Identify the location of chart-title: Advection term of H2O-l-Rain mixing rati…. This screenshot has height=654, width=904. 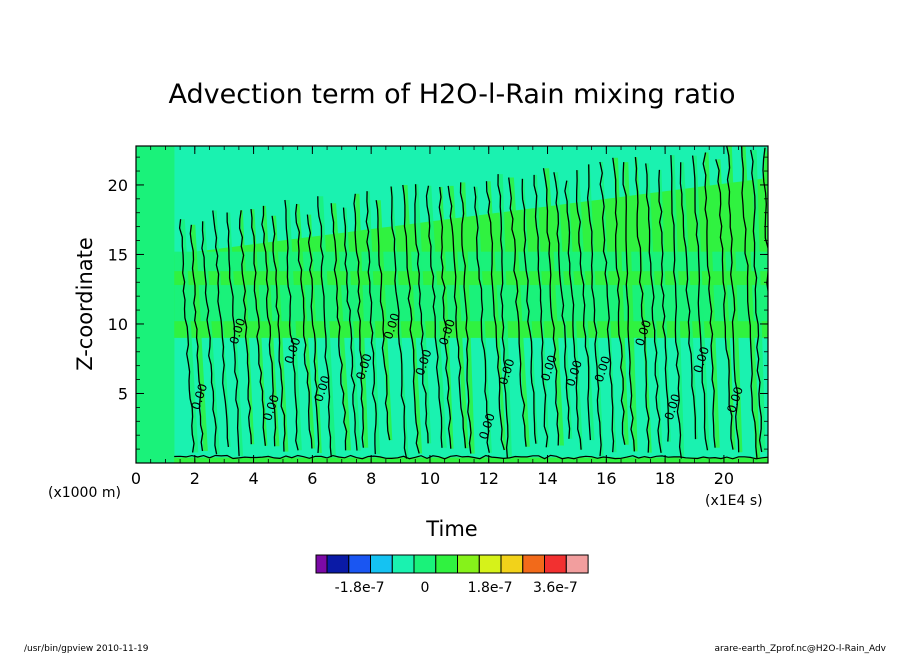
(452, 94).